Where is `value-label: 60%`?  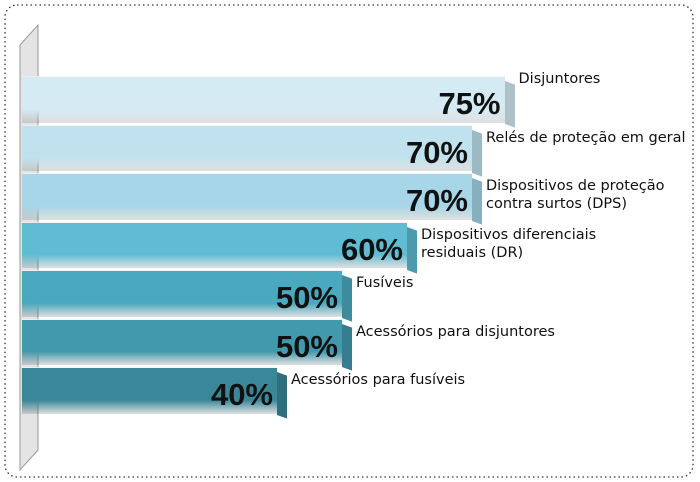 value-label: 60% is located at coordinates (371, 249).